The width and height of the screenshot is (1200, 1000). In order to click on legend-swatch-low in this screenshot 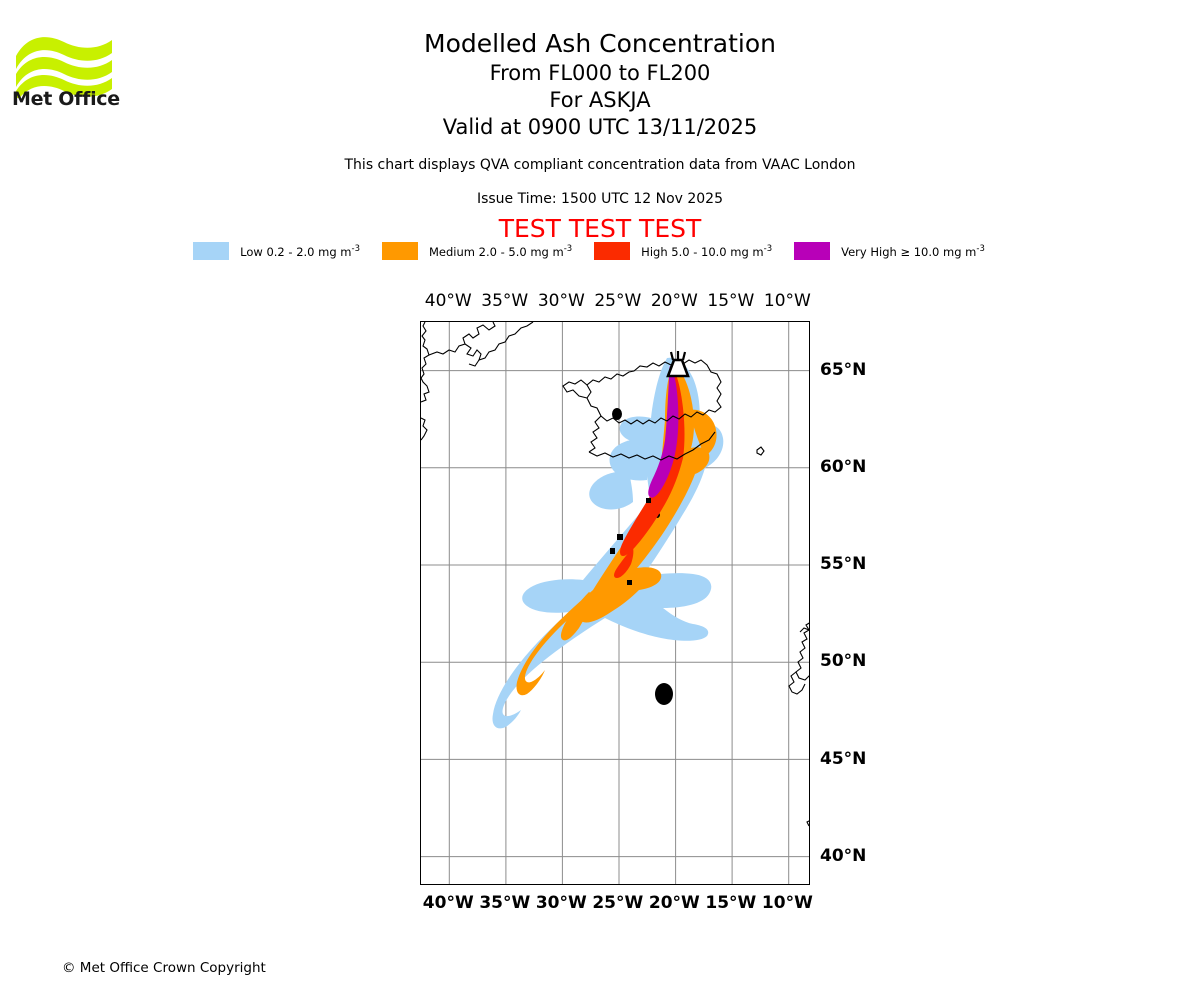, I will do `click(211, 251)`.